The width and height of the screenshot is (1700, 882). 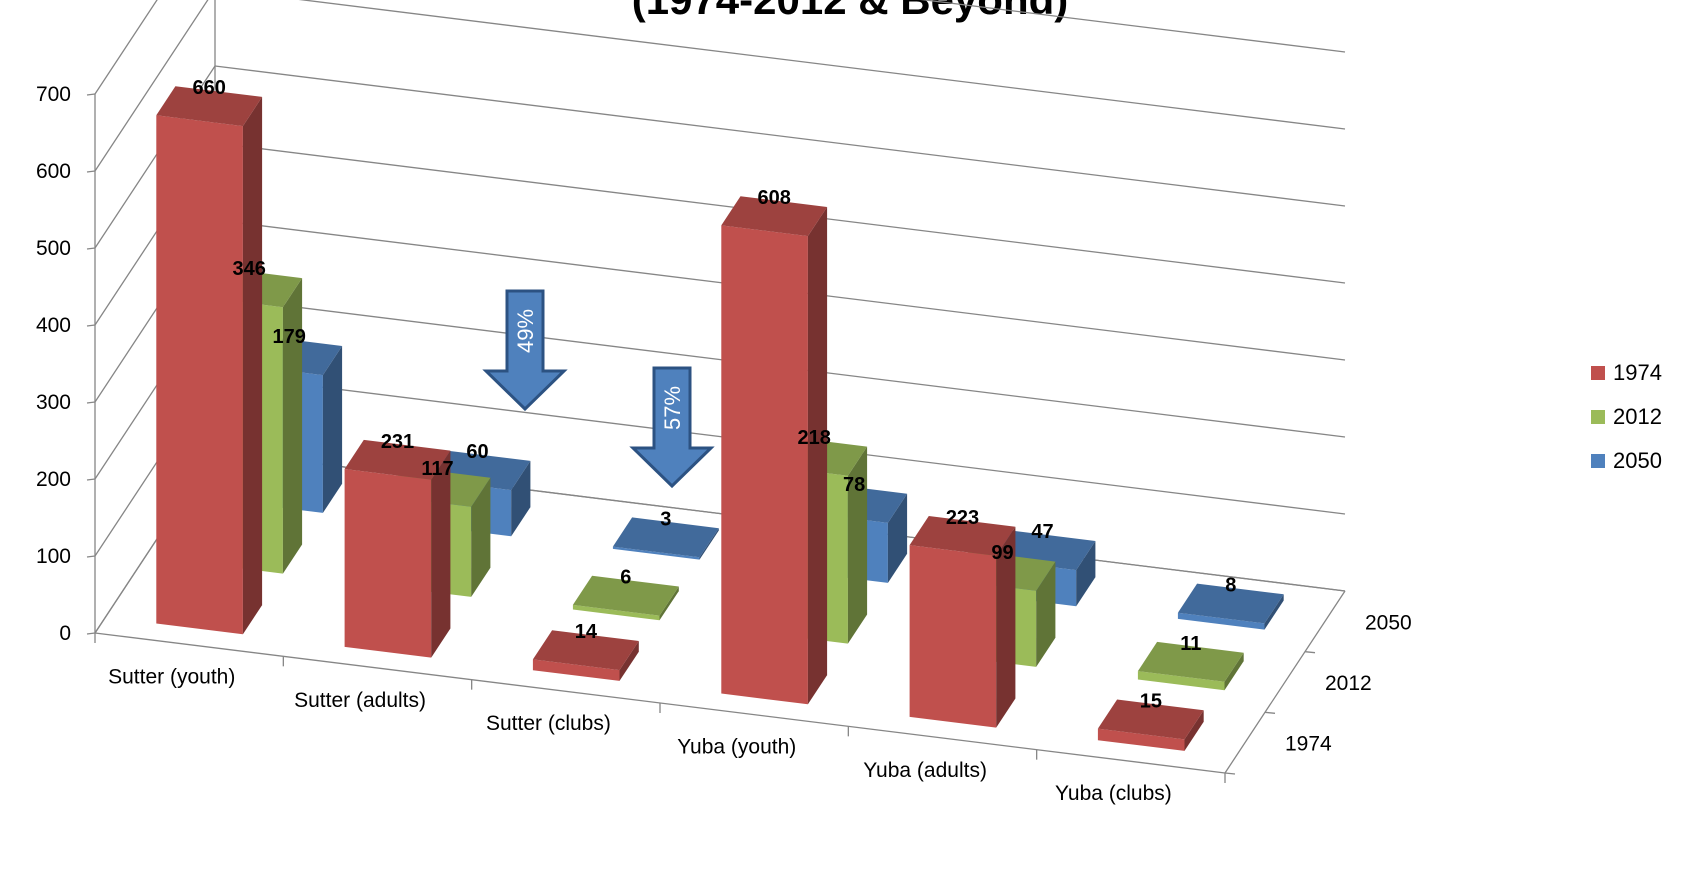 What do you see at coordinates (437, 469) in the screenshot?
I see `data-label: 117` at bounding box center [437, 469].